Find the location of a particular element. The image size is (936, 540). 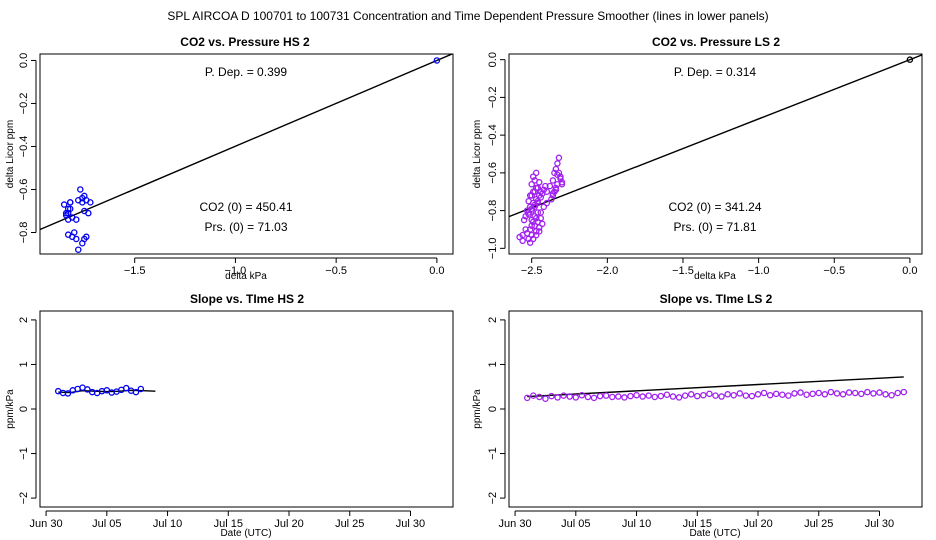

x-tick-label: −1.0 is located at coordinates (236, 271).